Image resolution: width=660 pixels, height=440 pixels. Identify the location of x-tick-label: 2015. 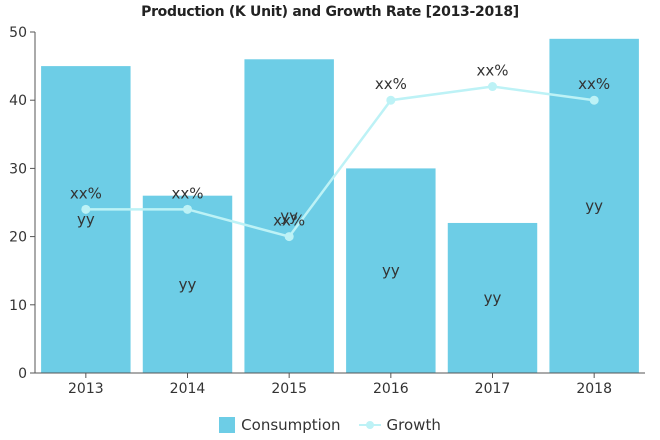
(289, 389).